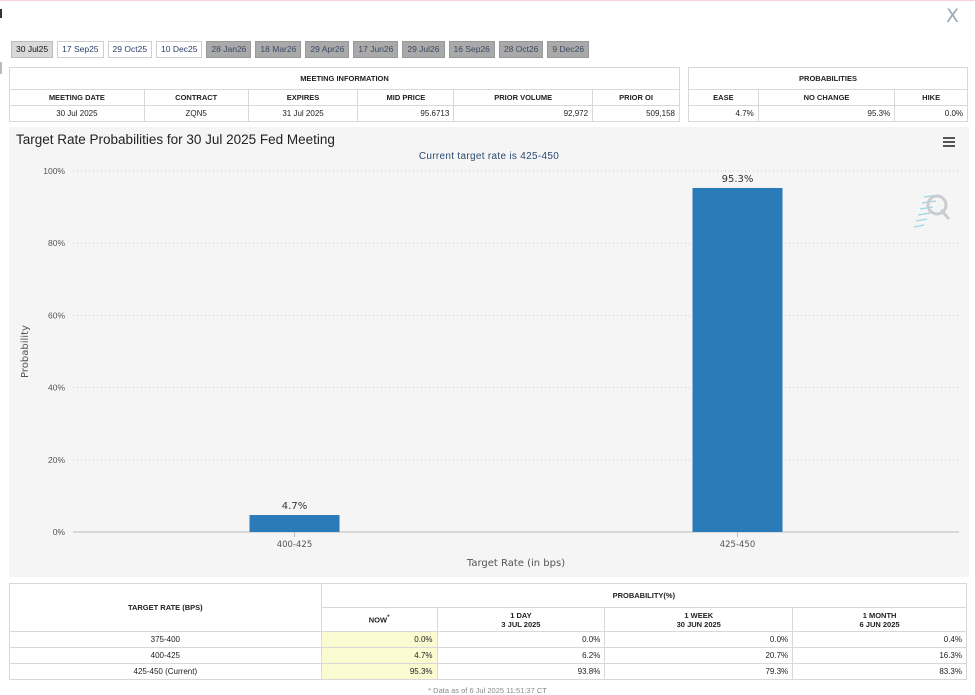 This screenshot has height=695, width=975. I want to click on tab-meeting-date: 17 Sep25, so click(80, 49).